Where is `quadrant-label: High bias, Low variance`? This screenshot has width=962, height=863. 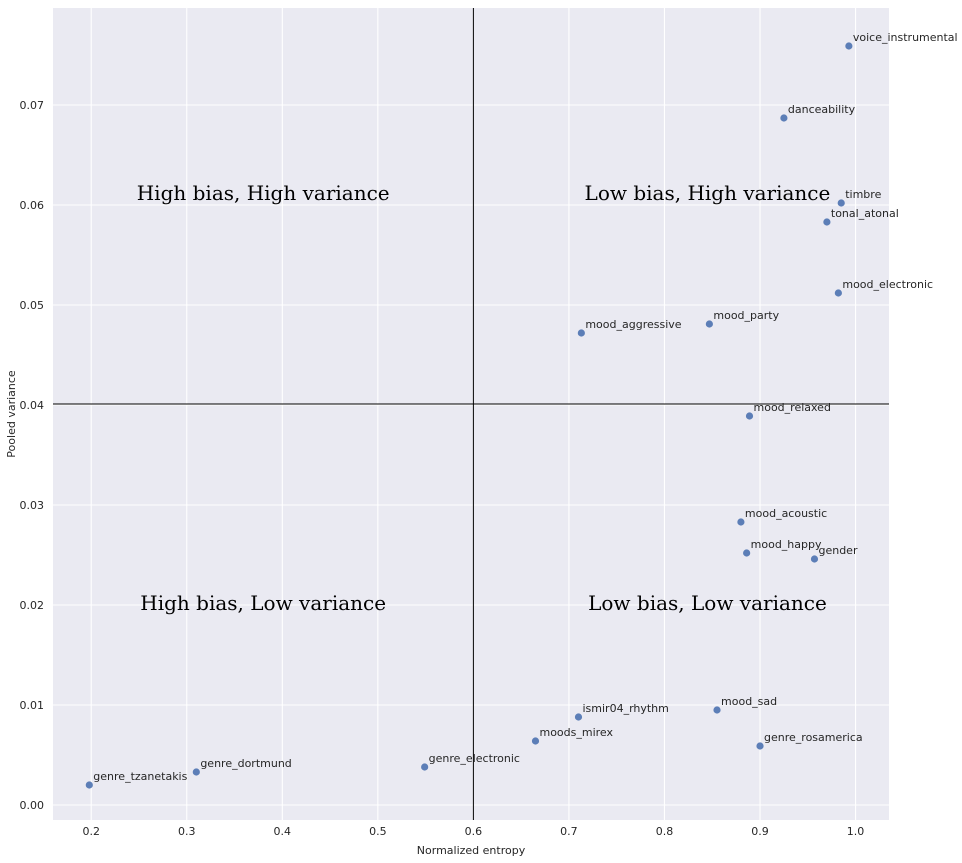
quadrant-label: High bias, Low variance is located at coordinates (263, 603).